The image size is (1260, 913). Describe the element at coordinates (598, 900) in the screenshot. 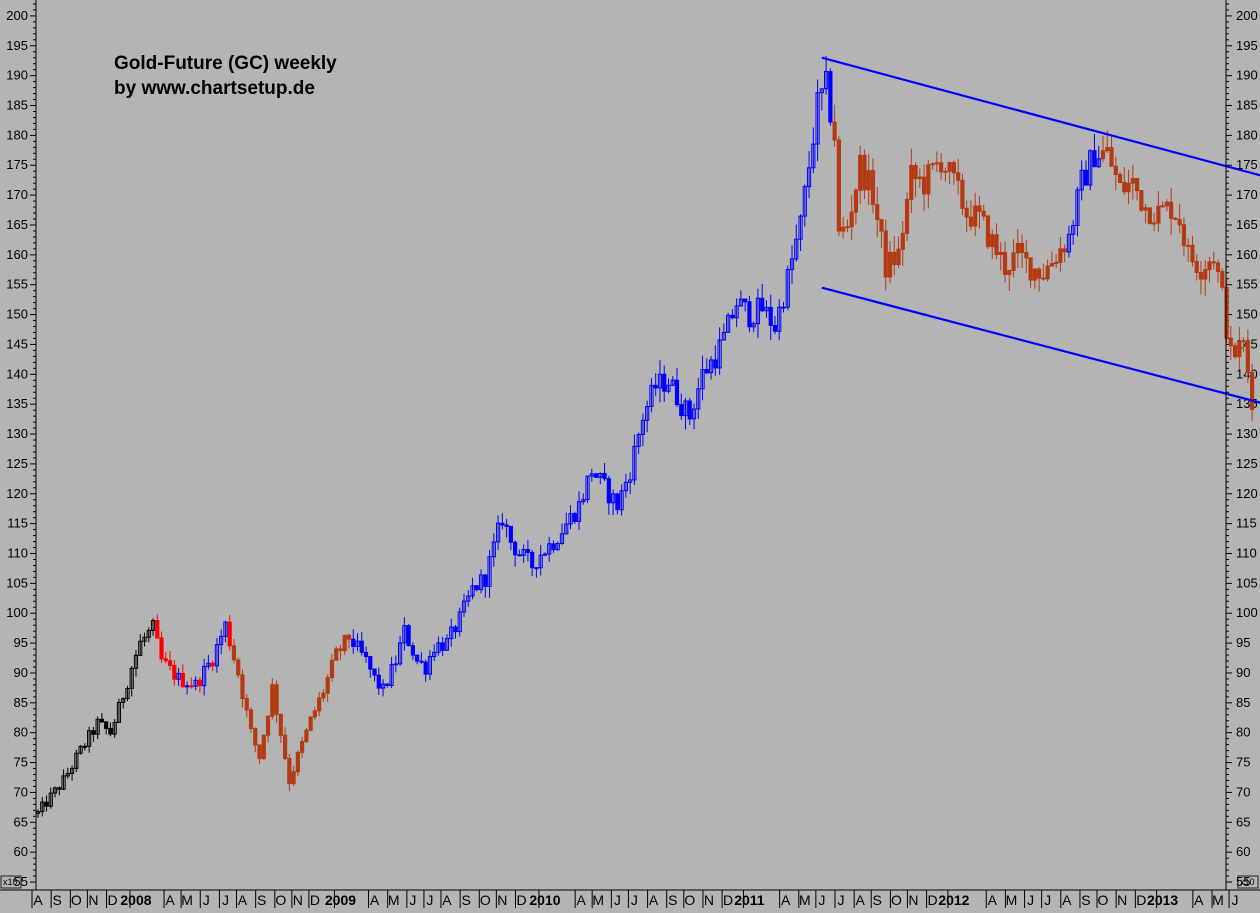

I see `x-tick-label: M` at that location.